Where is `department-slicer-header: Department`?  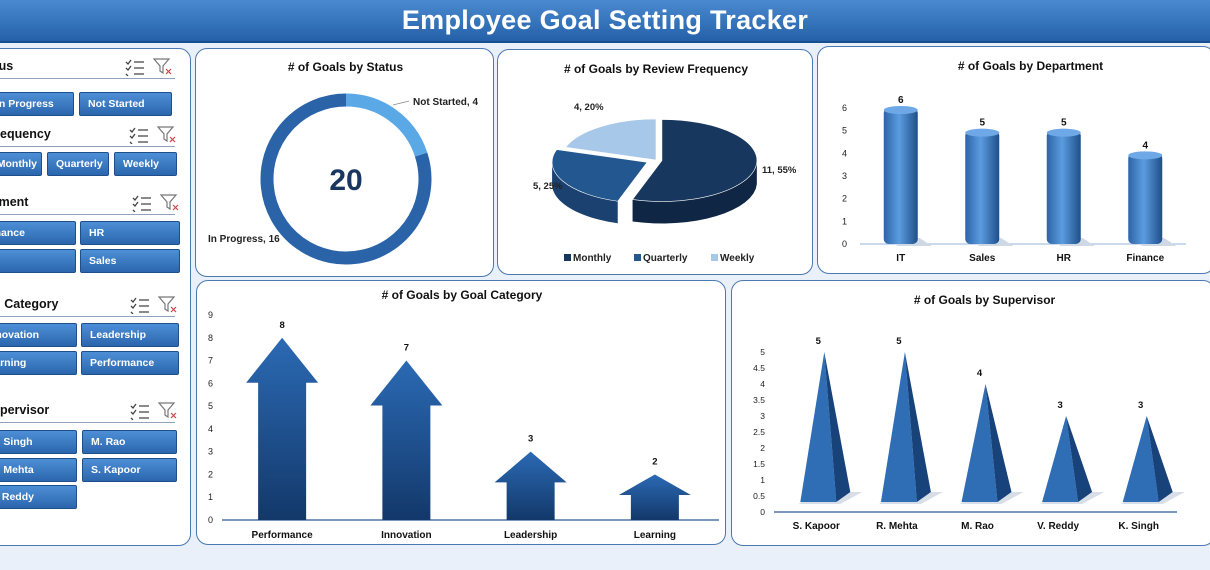
department-slicer-header: Department is located at coordinates (89, 204).